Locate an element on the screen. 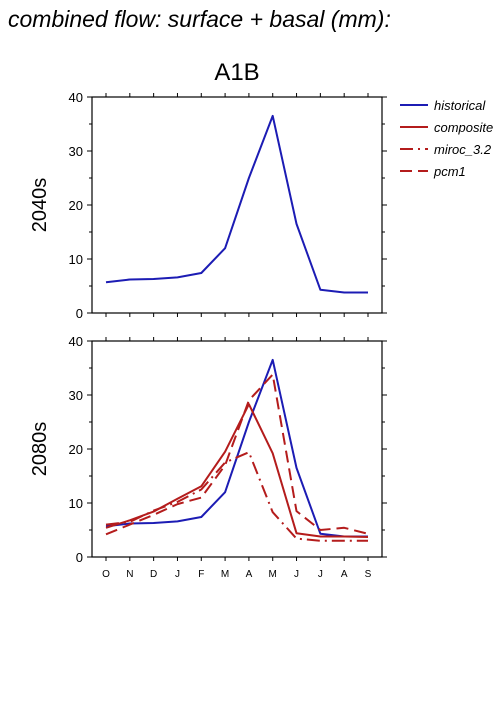  page-title: combined flow: surface + basal (mm): is located at coordinates (199, 19).